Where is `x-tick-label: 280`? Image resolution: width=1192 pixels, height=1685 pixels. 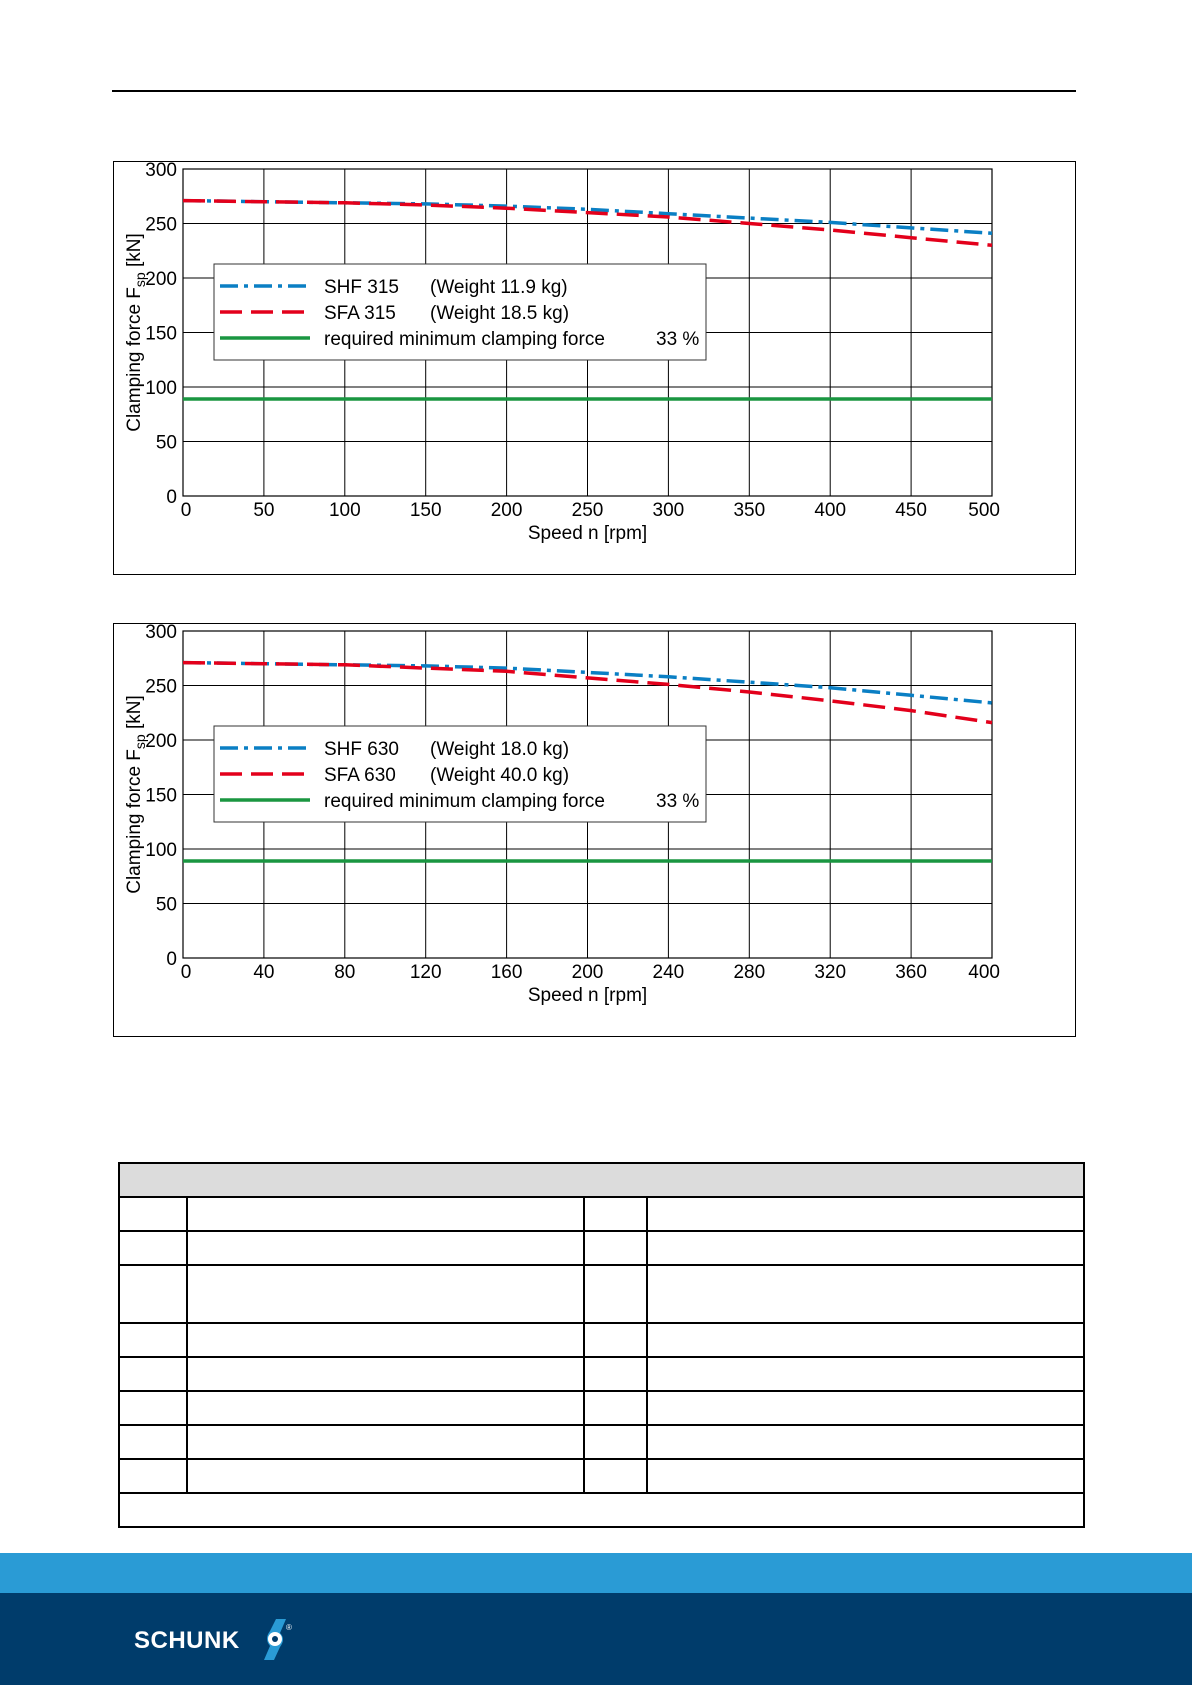 x-tick-label: 280 is located at coordinates (749, 972).